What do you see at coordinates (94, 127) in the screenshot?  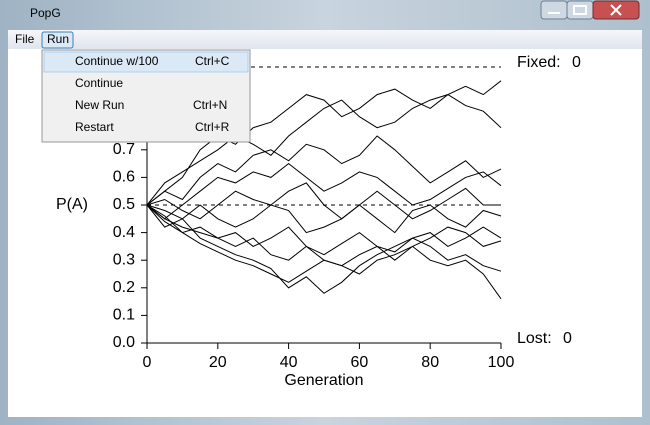 I see `menu-item: Restart` at bounding box center [94, 127].